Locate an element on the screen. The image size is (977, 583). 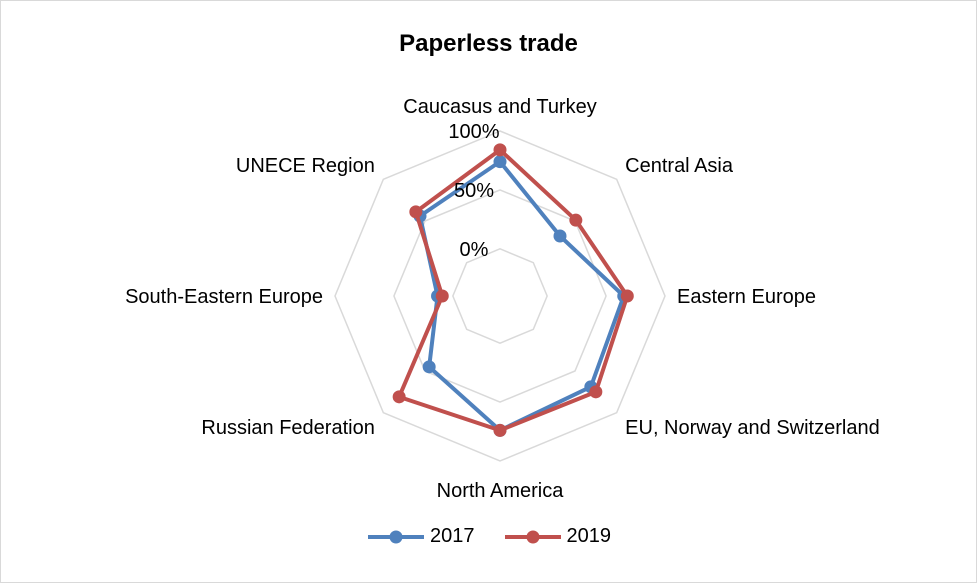
legend-label-2017: 2017 is located at coordinates (452, 536).